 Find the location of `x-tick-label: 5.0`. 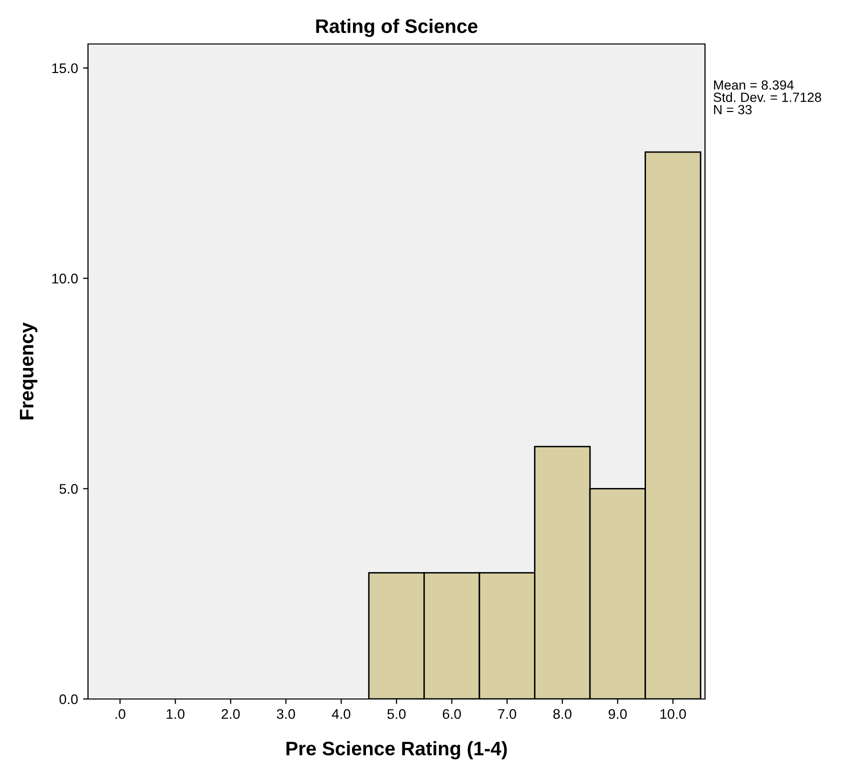

x-tick-label: 5.0 is located at coordinates (396, 714).